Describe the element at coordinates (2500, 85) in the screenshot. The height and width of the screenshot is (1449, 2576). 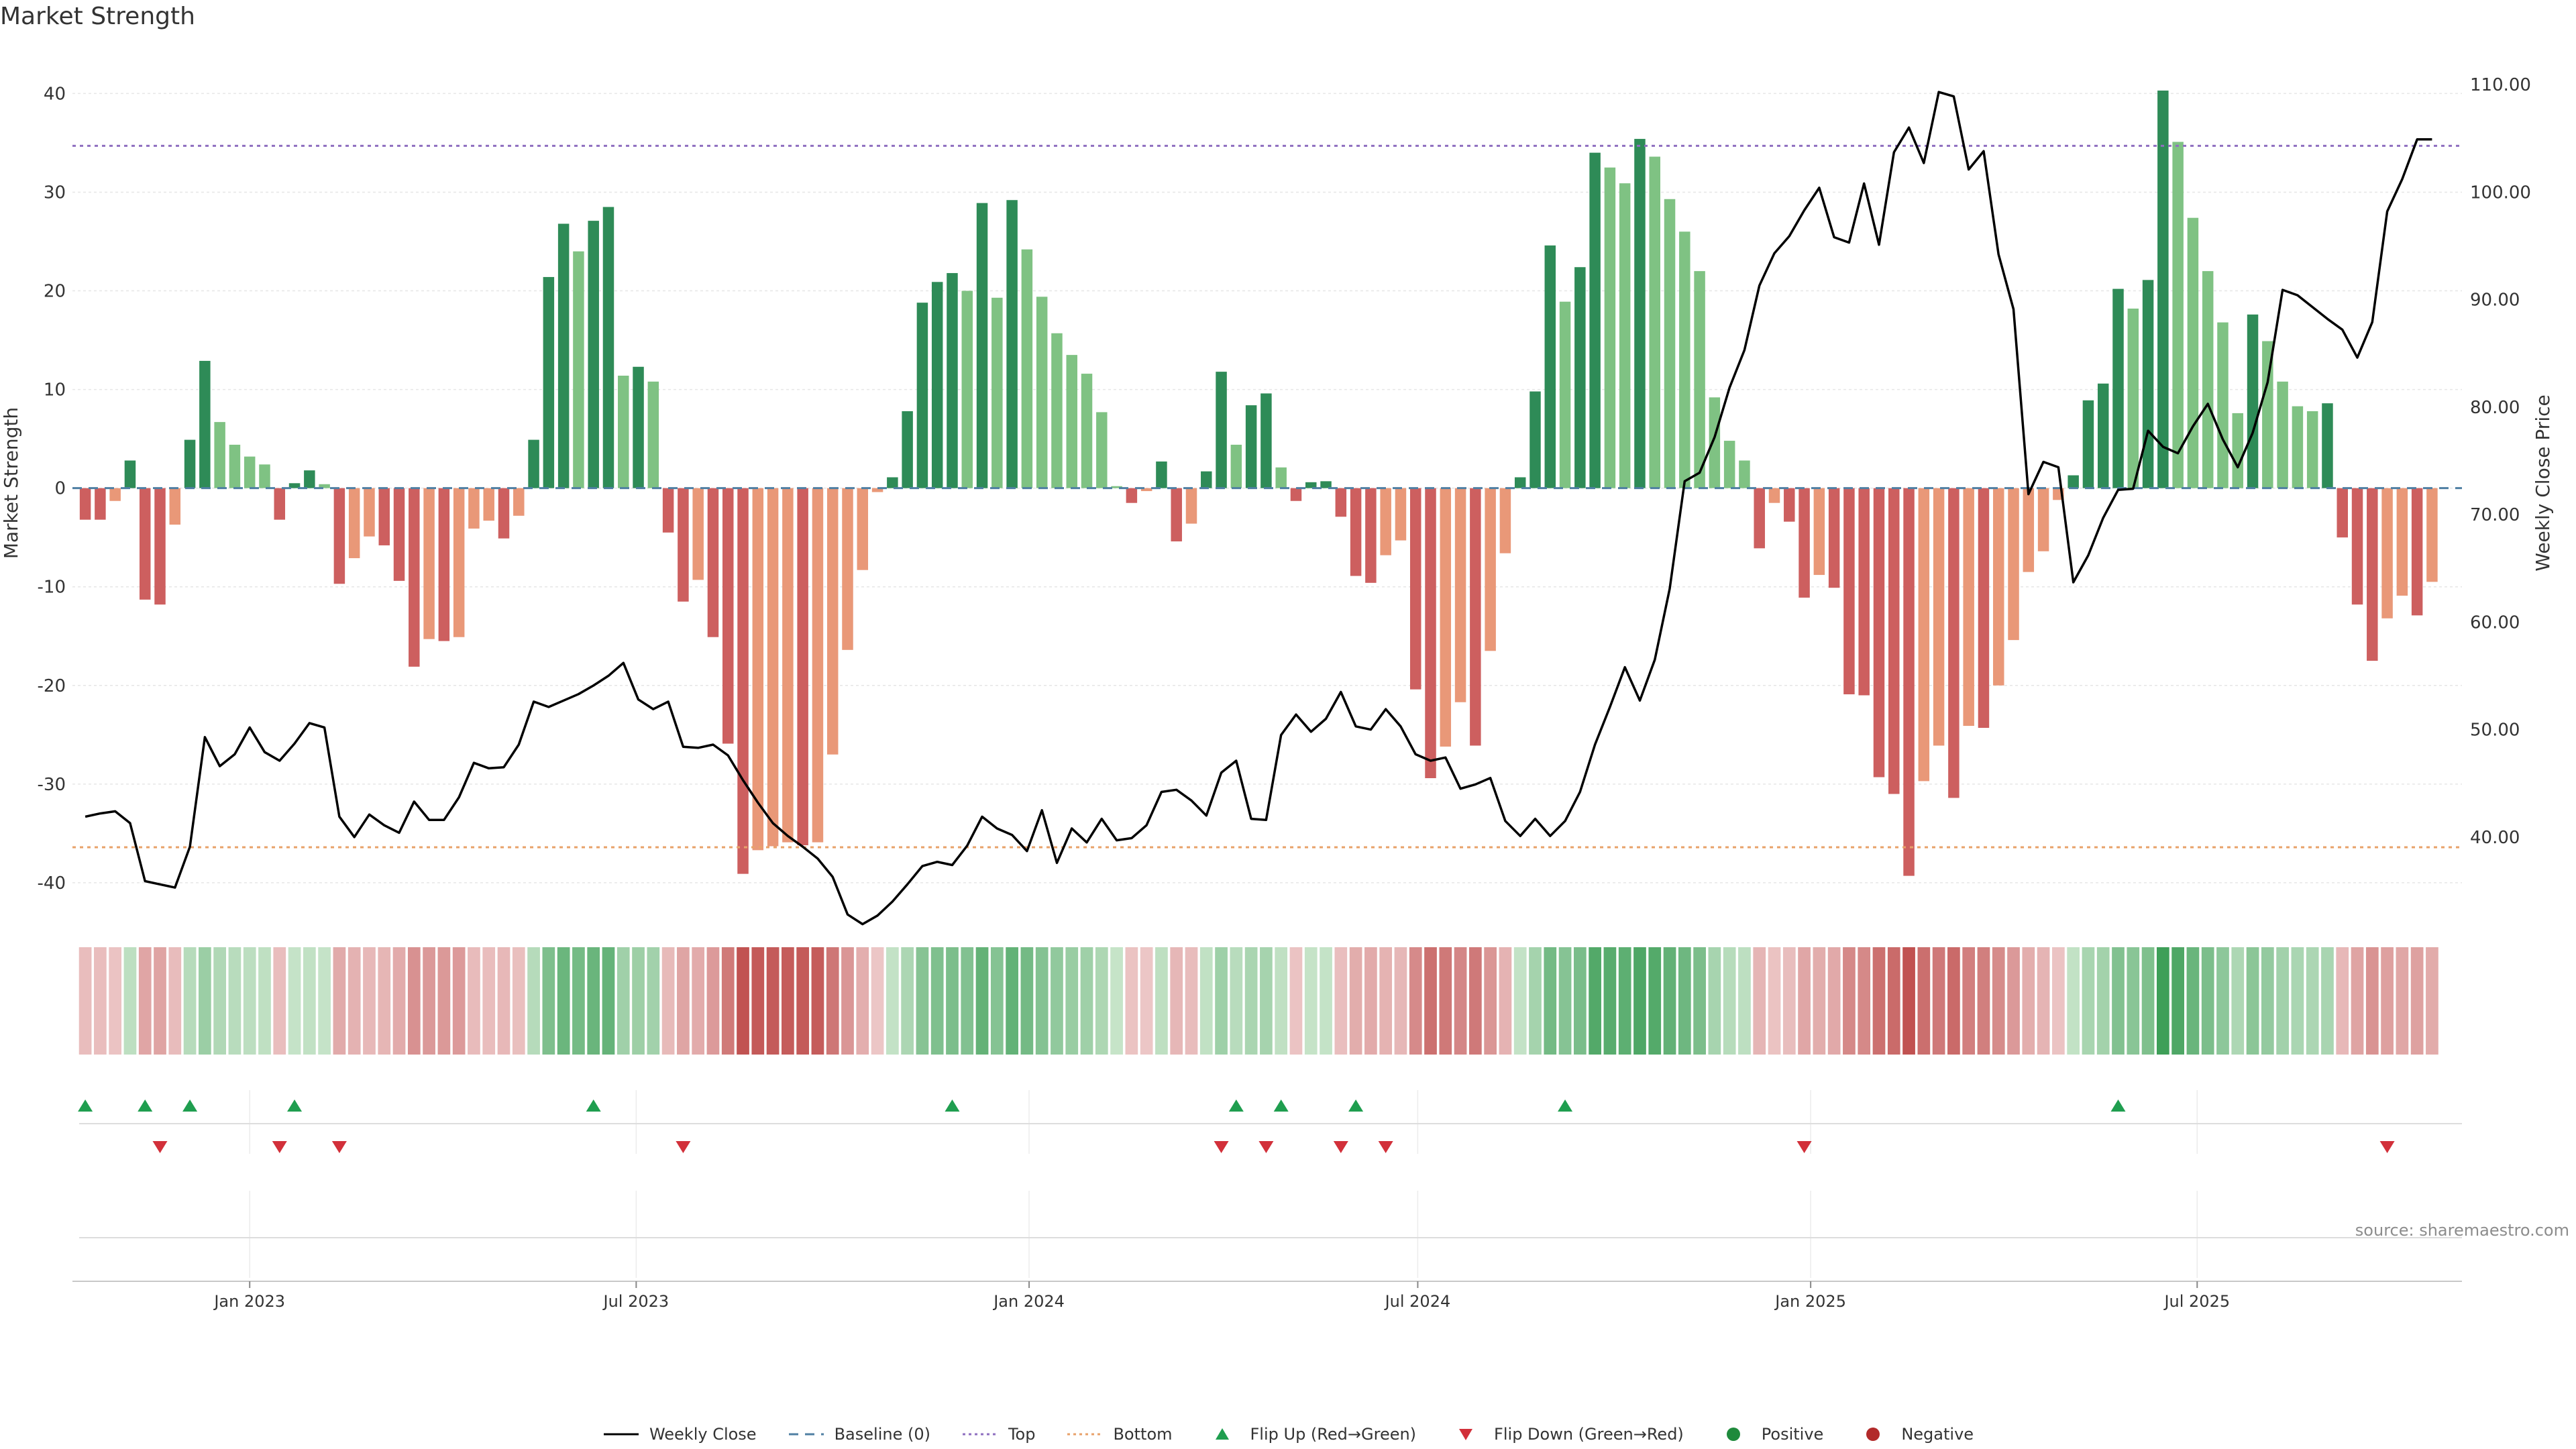
I see `y2-tick-label: 110.00` at that location.